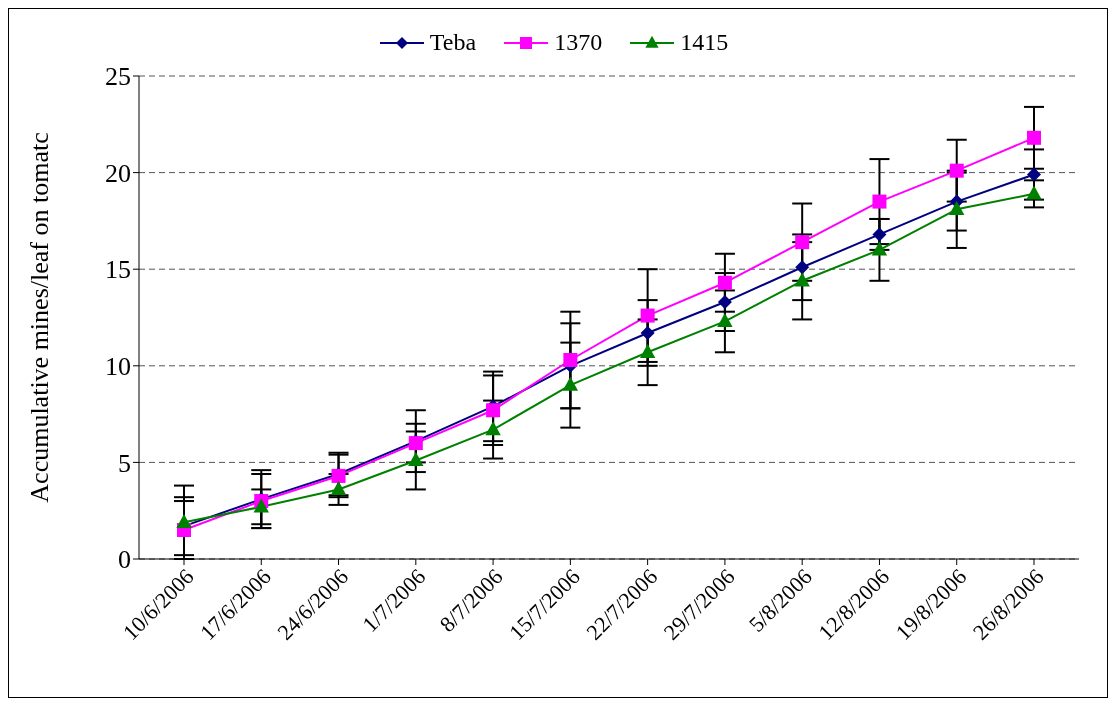 Image resolution: width=1120 pixels, height=704 pixels. Describe the element at coordinates (40, 317) in the screenshot. I see `y-axis-title: Accumulative mines/leaf on tomatc` at that location.